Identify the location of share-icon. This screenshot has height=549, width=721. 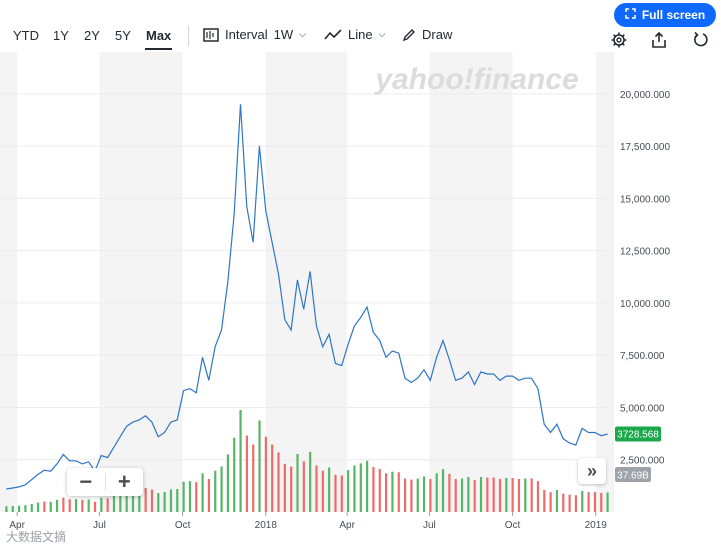
(659, 40).